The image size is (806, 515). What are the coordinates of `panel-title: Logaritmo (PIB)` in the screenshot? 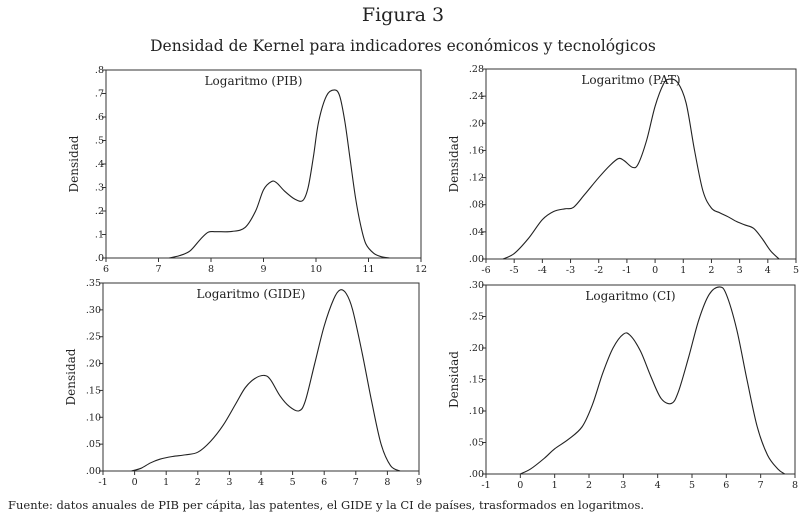 It's located at (254, 81).